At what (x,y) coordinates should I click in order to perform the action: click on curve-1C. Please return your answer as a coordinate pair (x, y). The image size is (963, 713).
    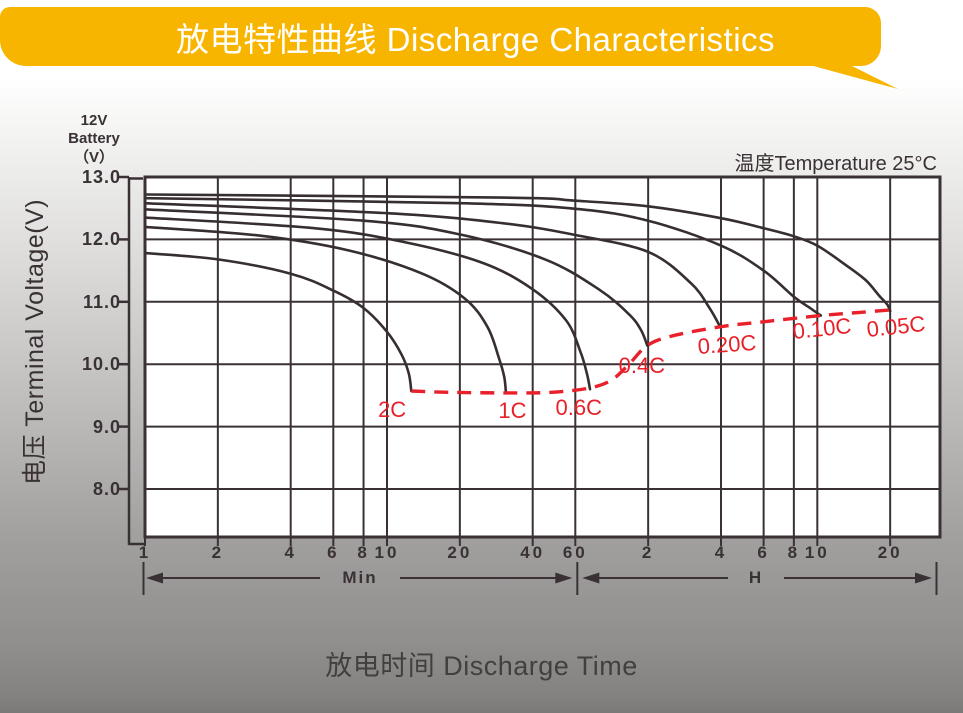
    Looking at the image, I should click on (327, 309).